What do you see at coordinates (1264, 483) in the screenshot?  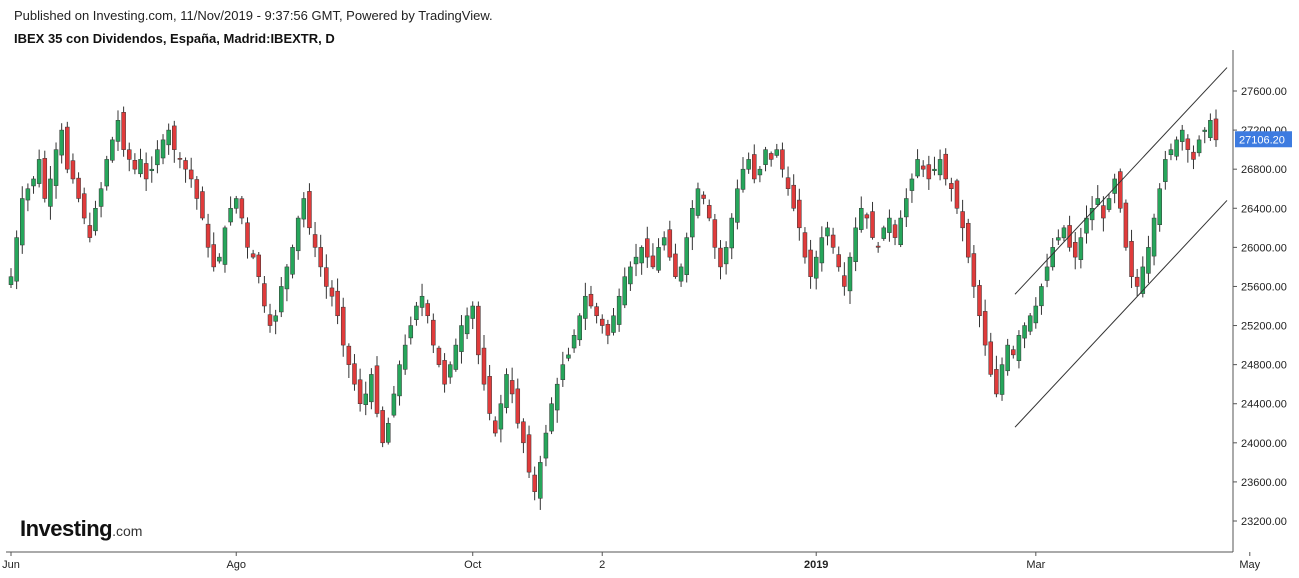 I see `y-tick-label: 23600.00` at bounding box center [1264, 483].